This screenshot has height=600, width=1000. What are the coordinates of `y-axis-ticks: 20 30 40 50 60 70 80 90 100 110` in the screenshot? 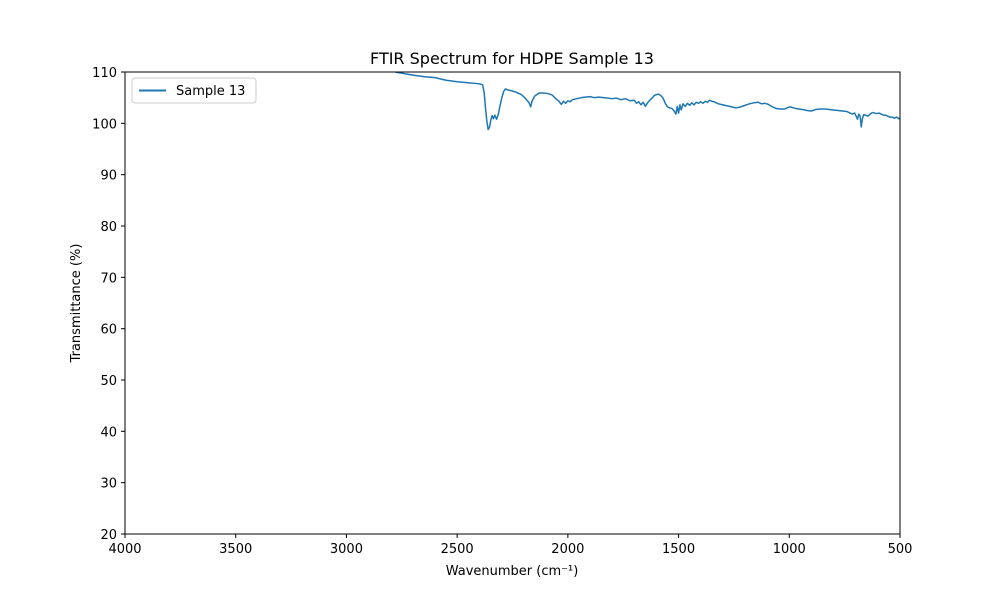 It's located at (108, 304).